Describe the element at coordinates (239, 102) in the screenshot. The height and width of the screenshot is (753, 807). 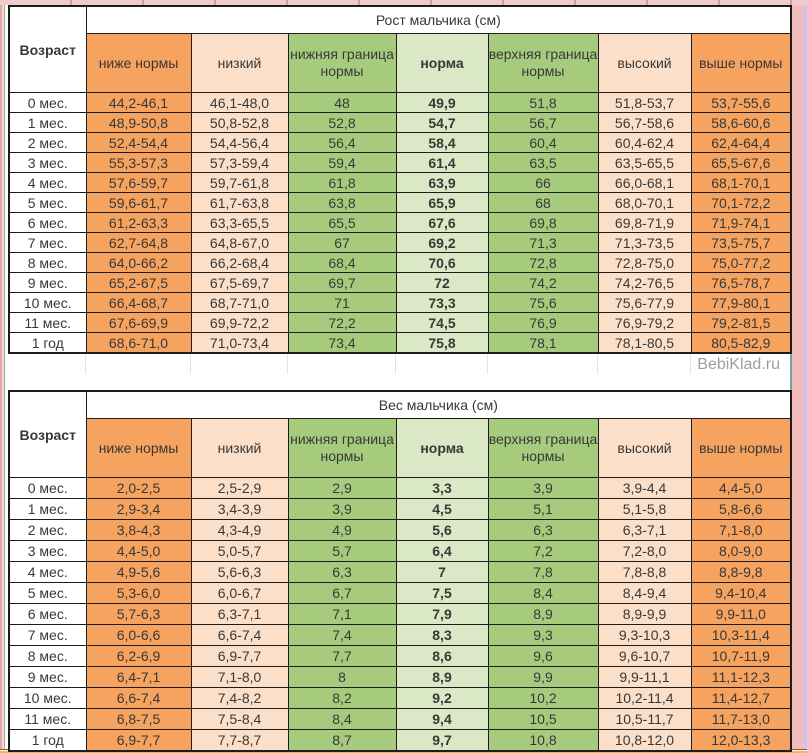
I see `value-cell: 46,1-48,0` at that location.